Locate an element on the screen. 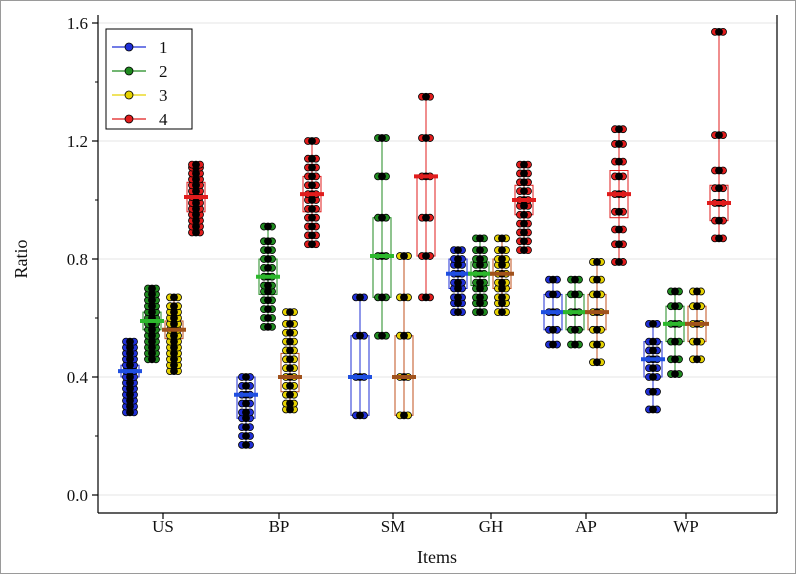  series-2-US-point is located at coordinates (152, 288).